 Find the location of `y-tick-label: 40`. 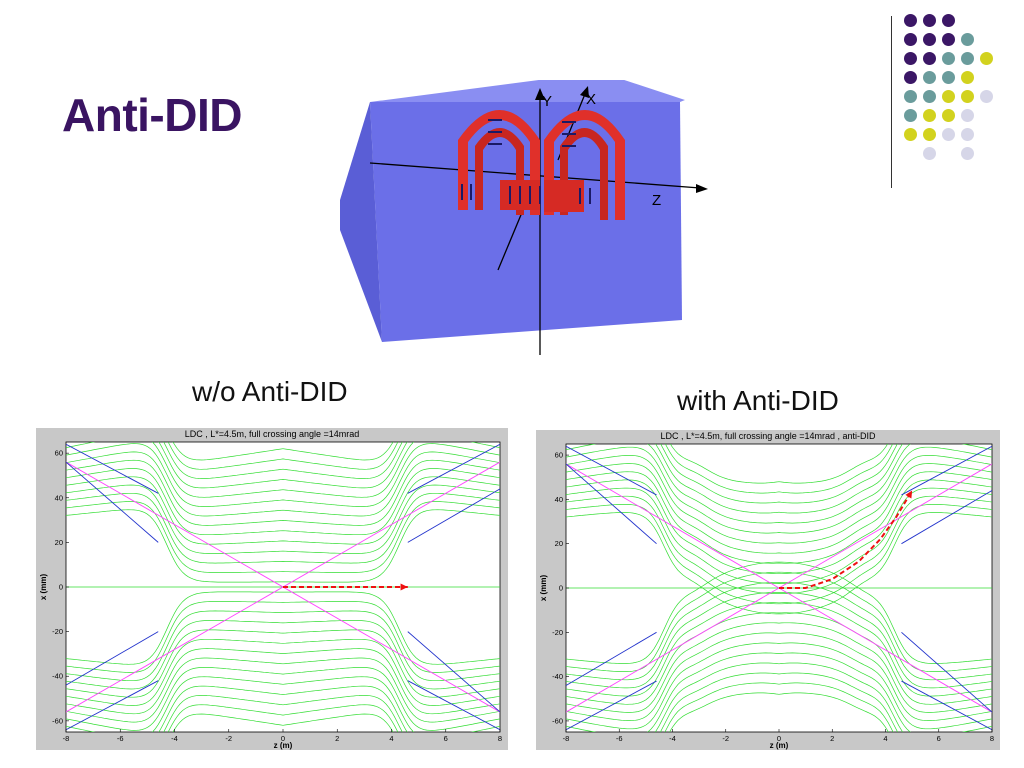

y-tick-label: 40 is located at coordinates (59, 497).